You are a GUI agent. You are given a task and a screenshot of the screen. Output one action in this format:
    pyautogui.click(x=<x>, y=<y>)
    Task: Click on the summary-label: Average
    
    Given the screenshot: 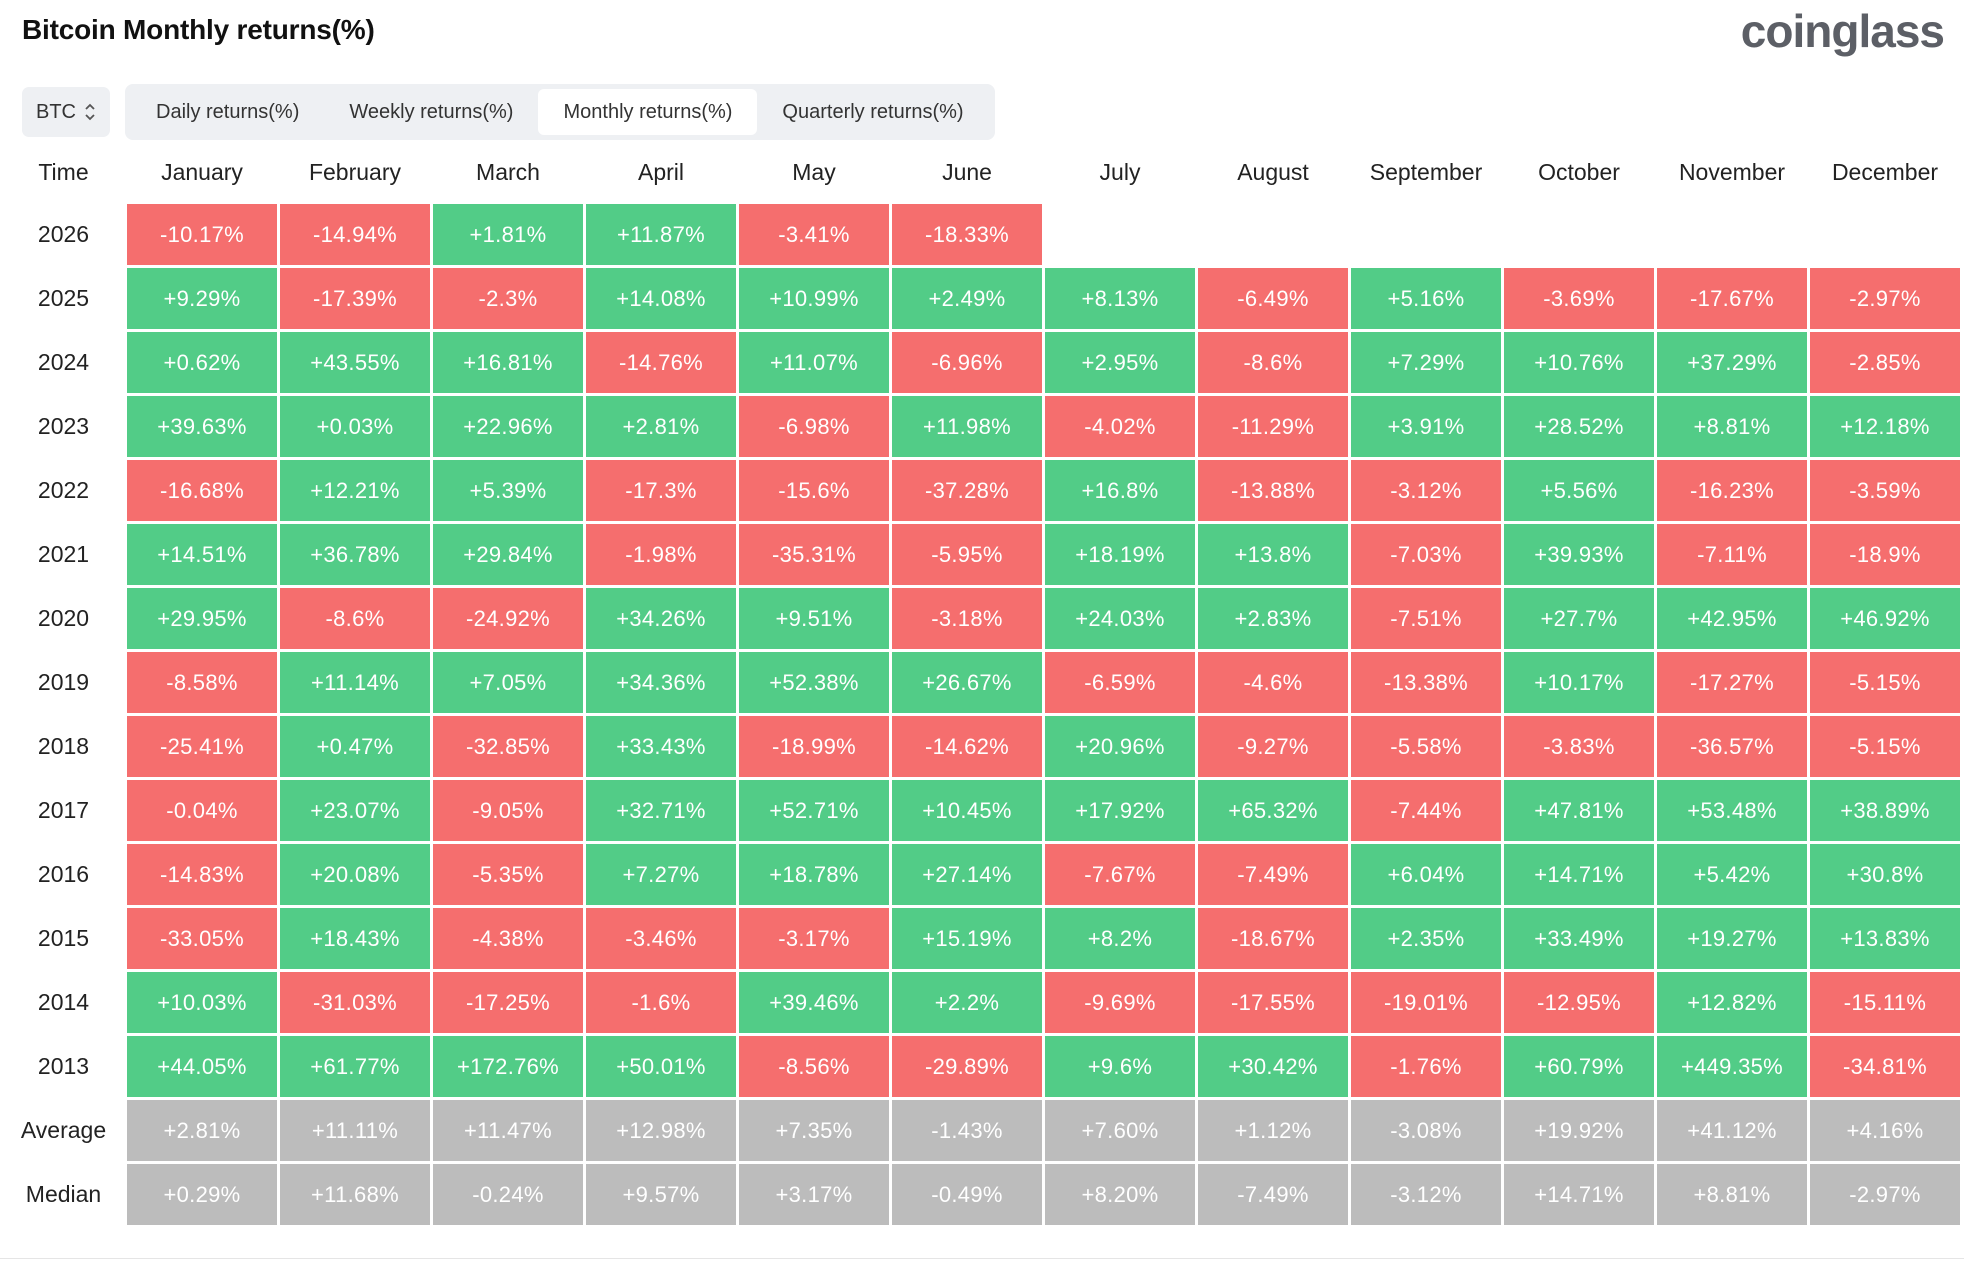 What is the action you would take?
    pyautogui.click(x=63, y=1130)
    